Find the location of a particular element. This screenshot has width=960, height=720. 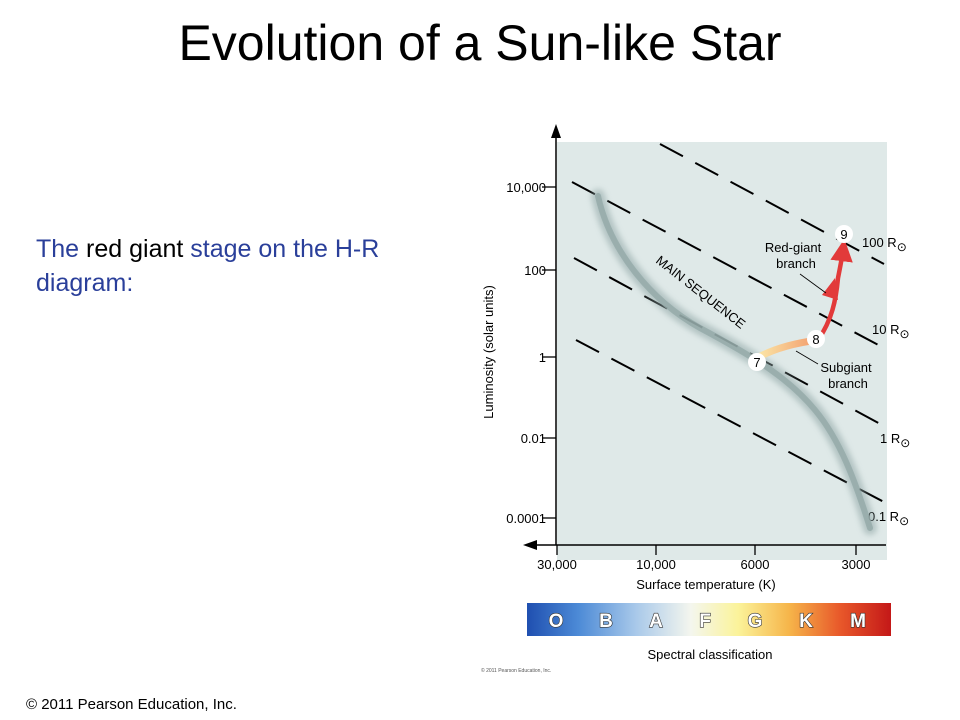

intro-part-2: stage on the H-R diagram: is located at coordinates (208, 266).